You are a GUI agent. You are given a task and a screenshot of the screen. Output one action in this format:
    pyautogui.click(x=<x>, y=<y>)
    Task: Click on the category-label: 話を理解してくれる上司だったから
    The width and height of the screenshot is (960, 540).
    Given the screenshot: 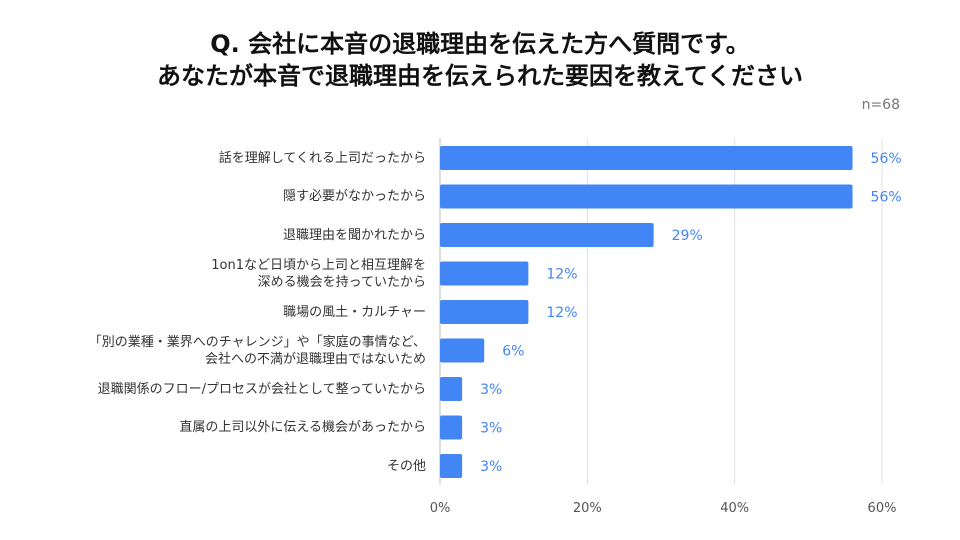 What is the action you would take?
    pyautogui.click(x=236, y=158)
    